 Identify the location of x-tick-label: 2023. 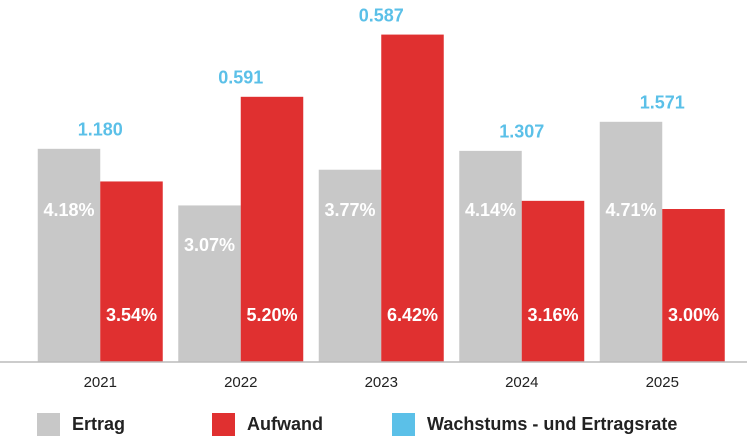
(381, 382).